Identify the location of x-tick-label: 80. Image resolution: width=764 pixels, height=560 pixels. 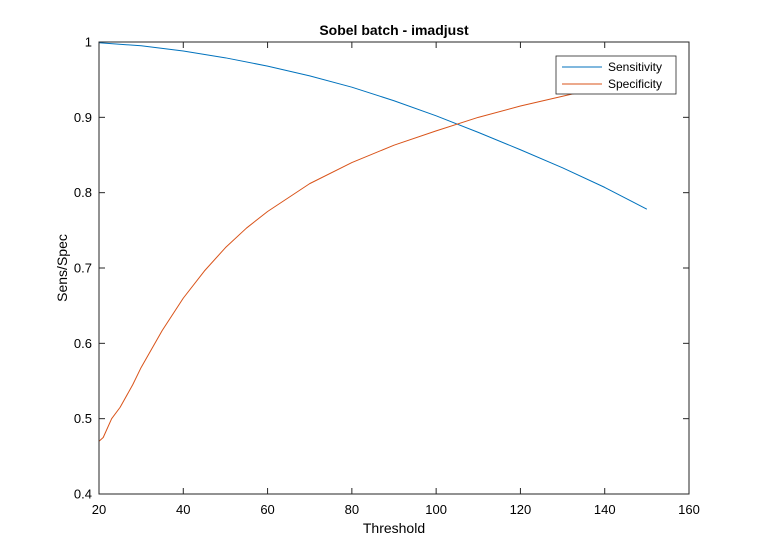
(352, 509).